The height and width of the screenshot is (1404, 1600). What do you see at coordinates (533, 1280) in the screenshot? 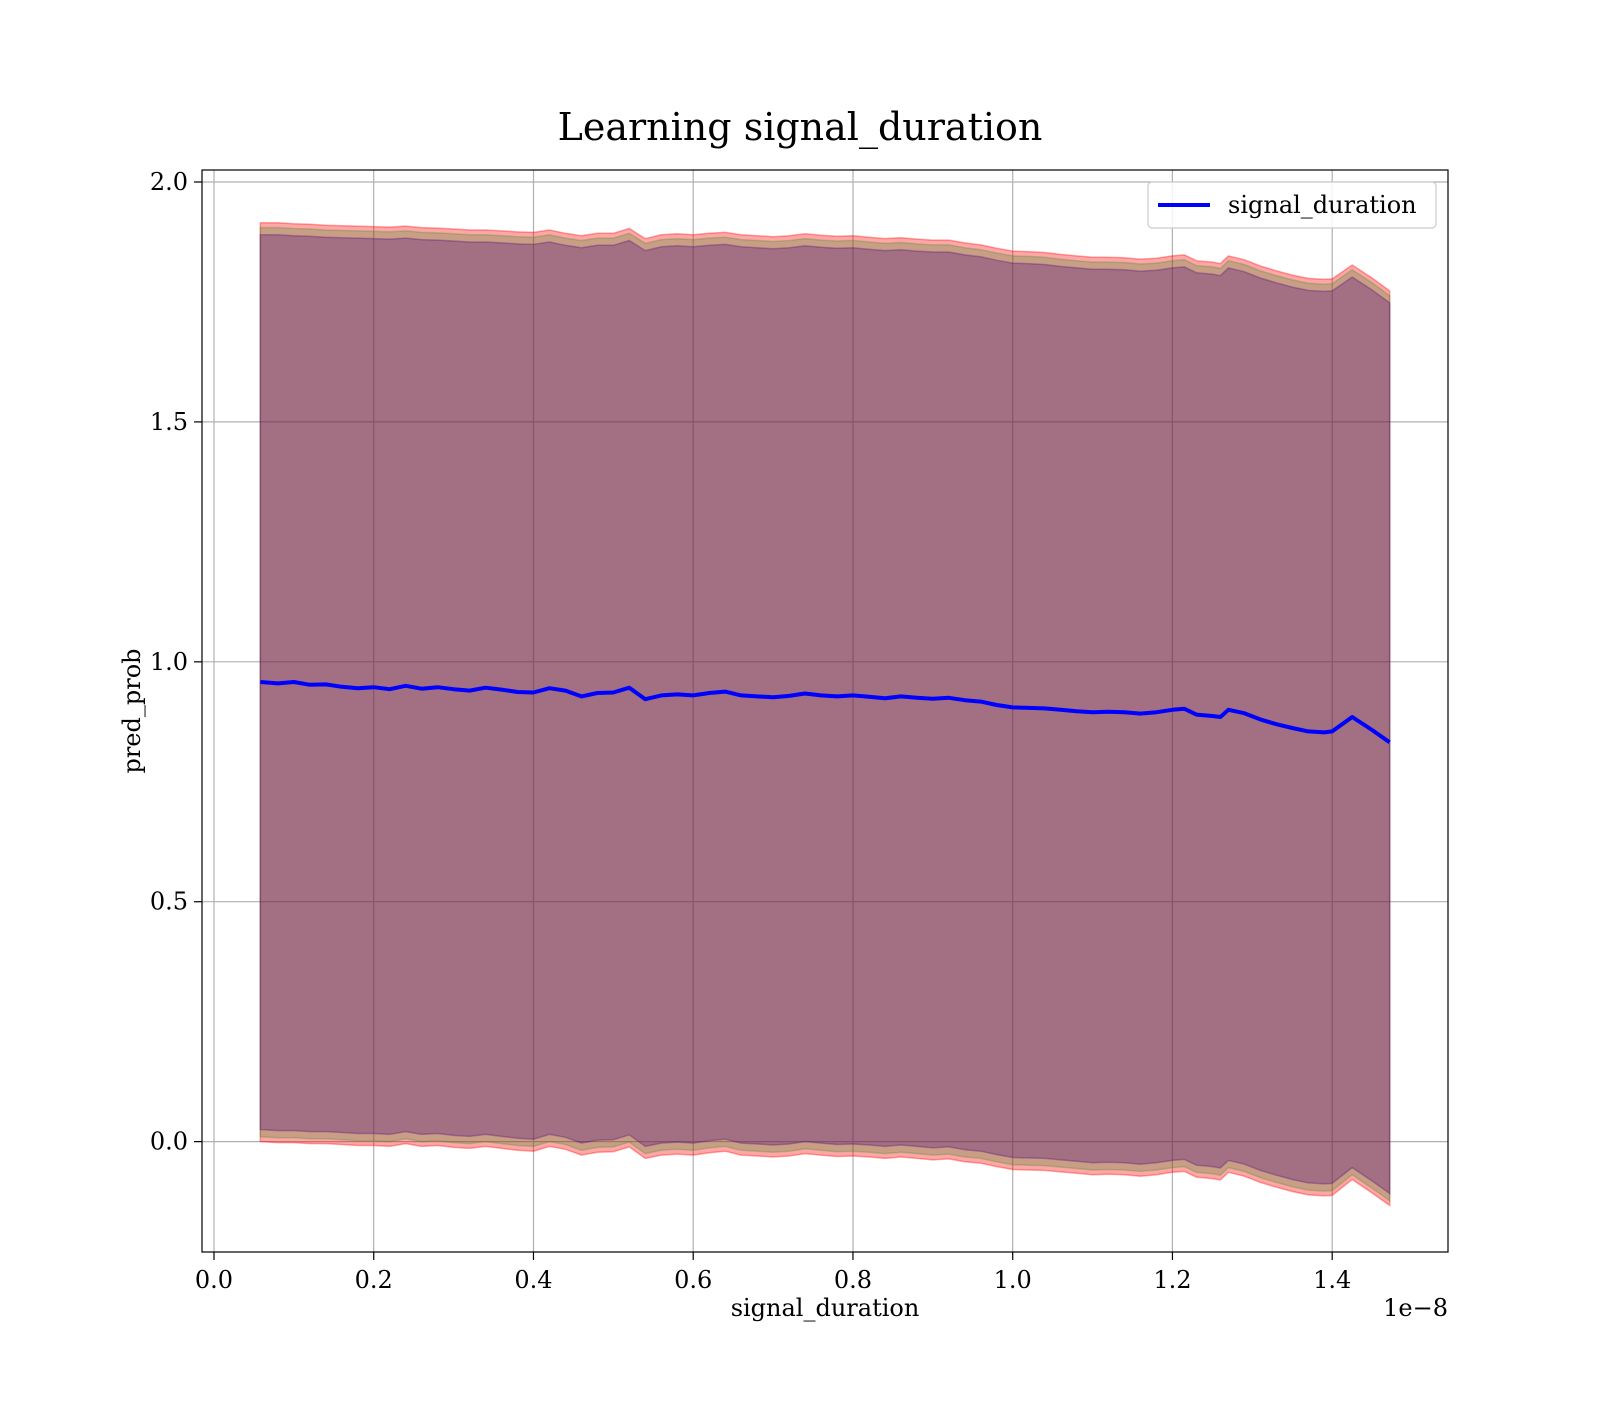
I see `x-tick-label: 0.4` at bounding box center [533, 1280].